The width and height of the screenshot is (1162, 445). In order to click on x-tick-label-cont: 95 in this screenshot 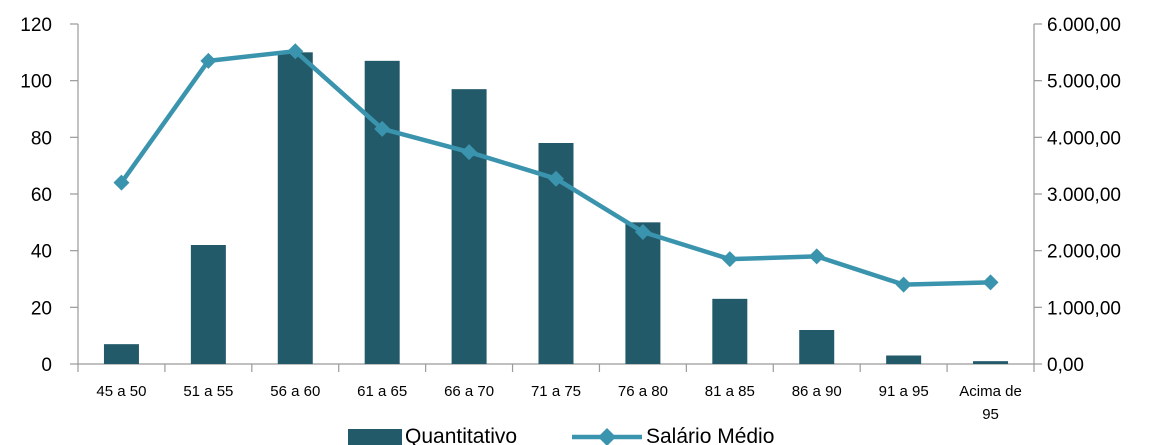, I will do `click(990, 414)`.